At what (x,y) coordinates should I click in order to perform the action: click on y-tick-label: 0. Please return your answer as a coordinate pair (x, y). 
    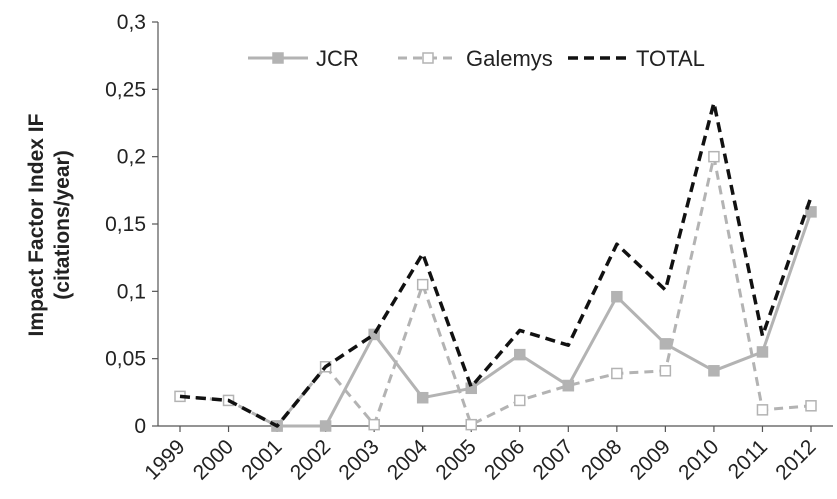
    Looking at the image, I should click on (140, 426).